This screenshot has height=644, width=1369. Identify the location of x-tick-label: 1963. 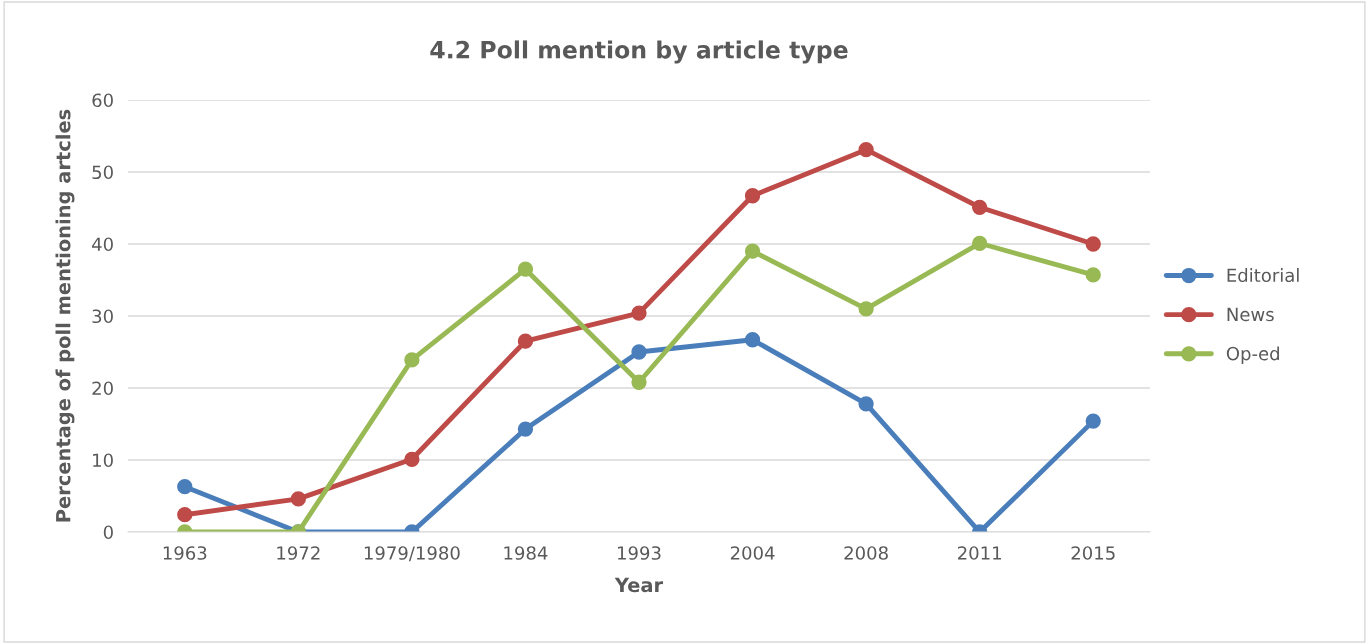
(185, 553).